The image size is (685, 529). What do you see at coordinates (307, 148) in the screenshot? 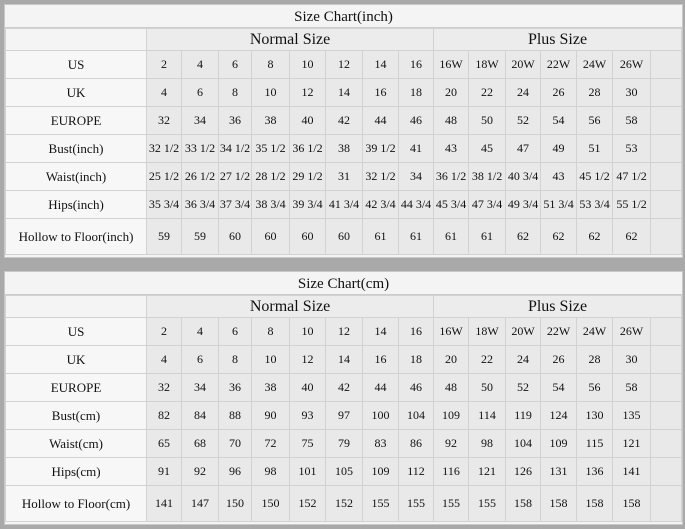
I see `size-cell: 36 1/2` at bounding box center [307, 148].